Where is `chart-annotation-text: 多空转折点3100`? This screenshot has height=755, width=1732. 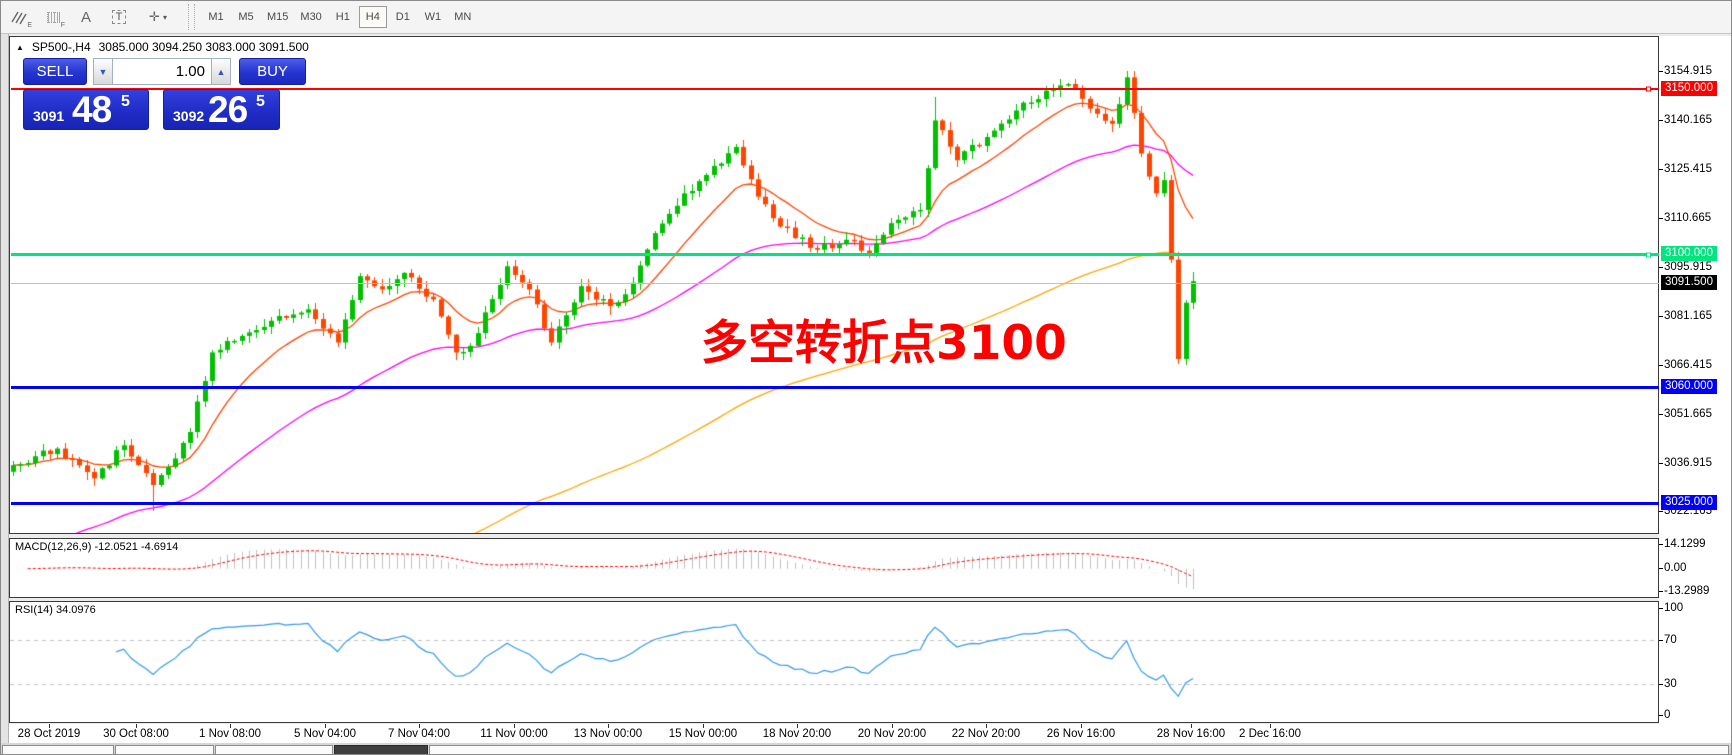 chart-annotation-text: 多空转折点3100 is located at coordinates (884, 343).